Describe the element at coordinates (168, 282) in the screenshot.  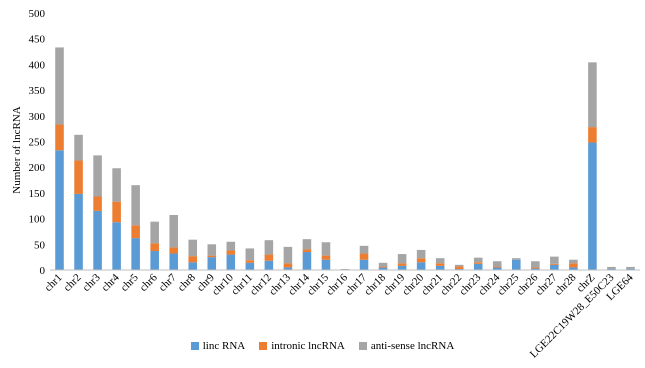
I see `x-tick-label: chr7` at that location.